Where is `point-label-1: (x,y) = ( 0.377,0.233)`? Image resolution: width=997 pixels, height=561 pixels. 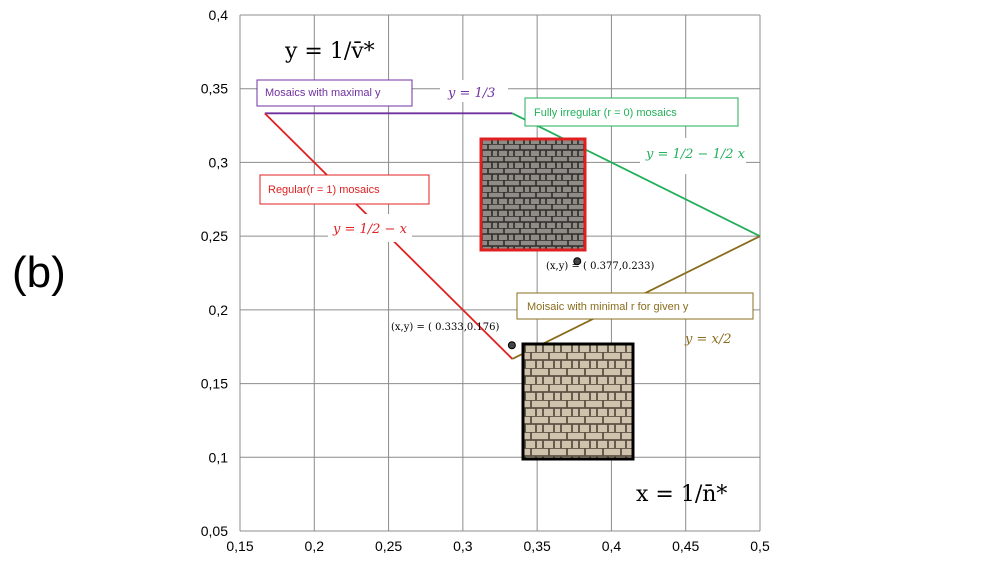 point-label-1: (x,y) = ( 0.377,0.233) is located at coordinates (600, 266).